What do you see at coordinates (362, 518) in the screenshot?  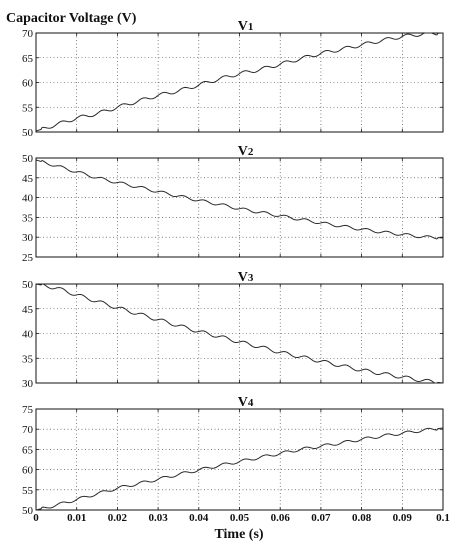 I see `x-tick-label: 0.08` at bounding box center [362, 518].